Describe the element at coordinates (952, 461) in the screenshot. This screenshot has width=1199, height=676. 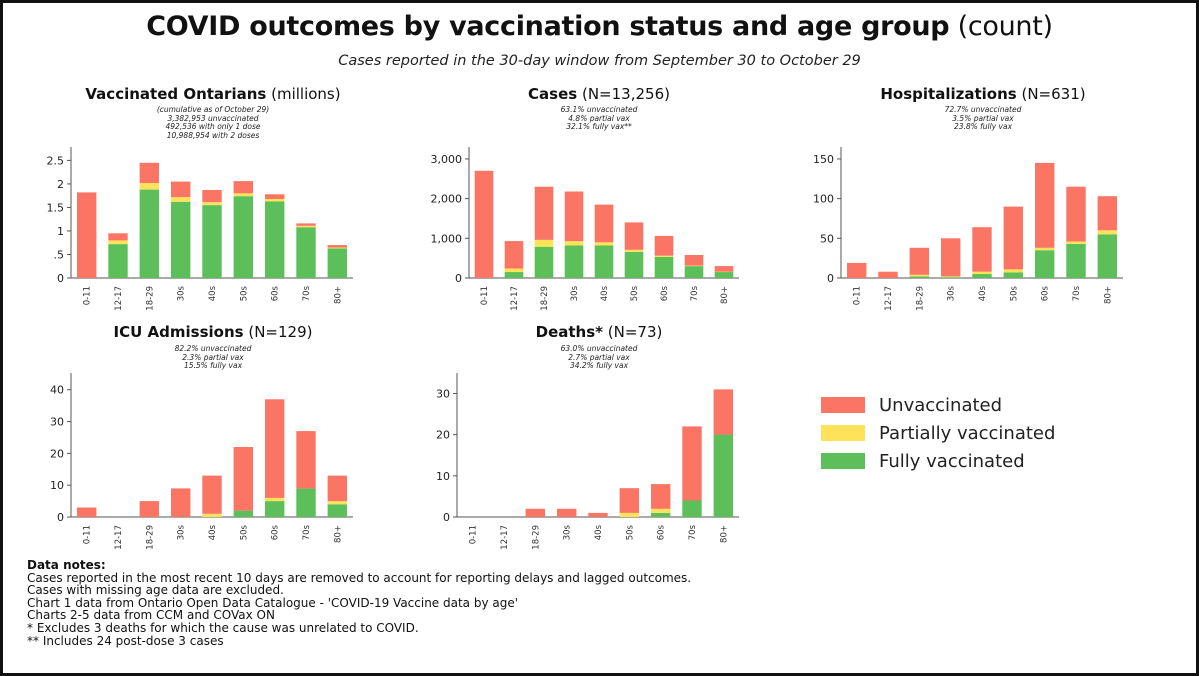
I see `legend-label: Fully vaccinated` at that location.